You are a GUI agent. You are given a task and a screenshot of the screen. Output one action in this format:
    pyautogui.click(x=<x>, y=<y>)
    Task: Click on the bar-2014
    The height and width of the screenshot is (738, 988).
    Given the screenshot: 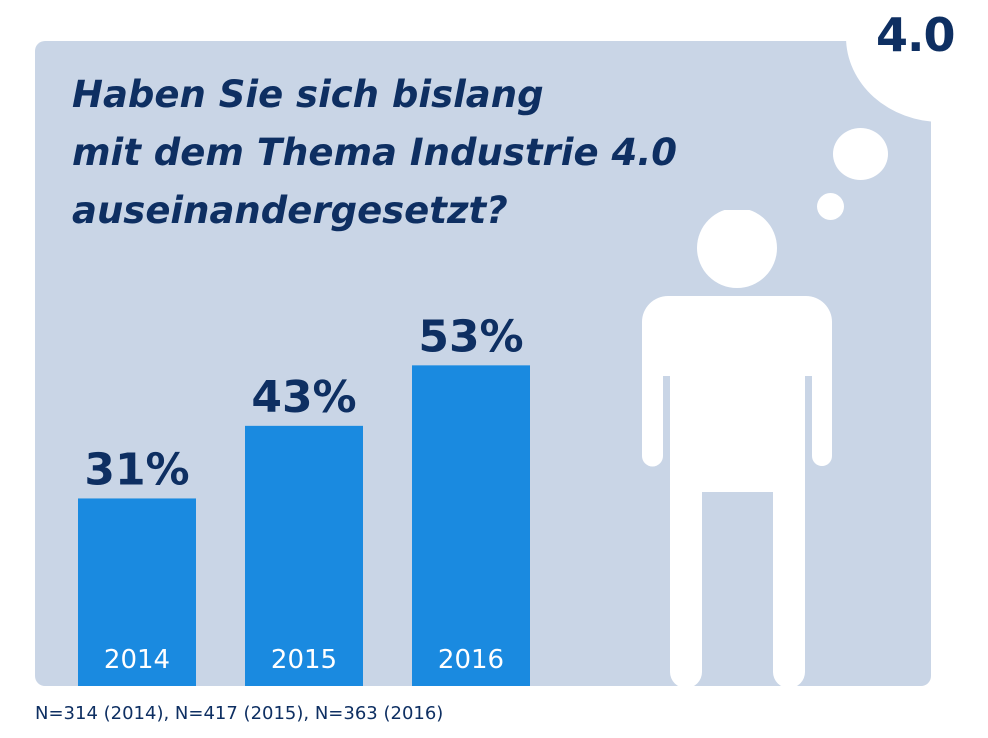 What is the action you would take?
    pyautogui.click(x=137, y=592)
    